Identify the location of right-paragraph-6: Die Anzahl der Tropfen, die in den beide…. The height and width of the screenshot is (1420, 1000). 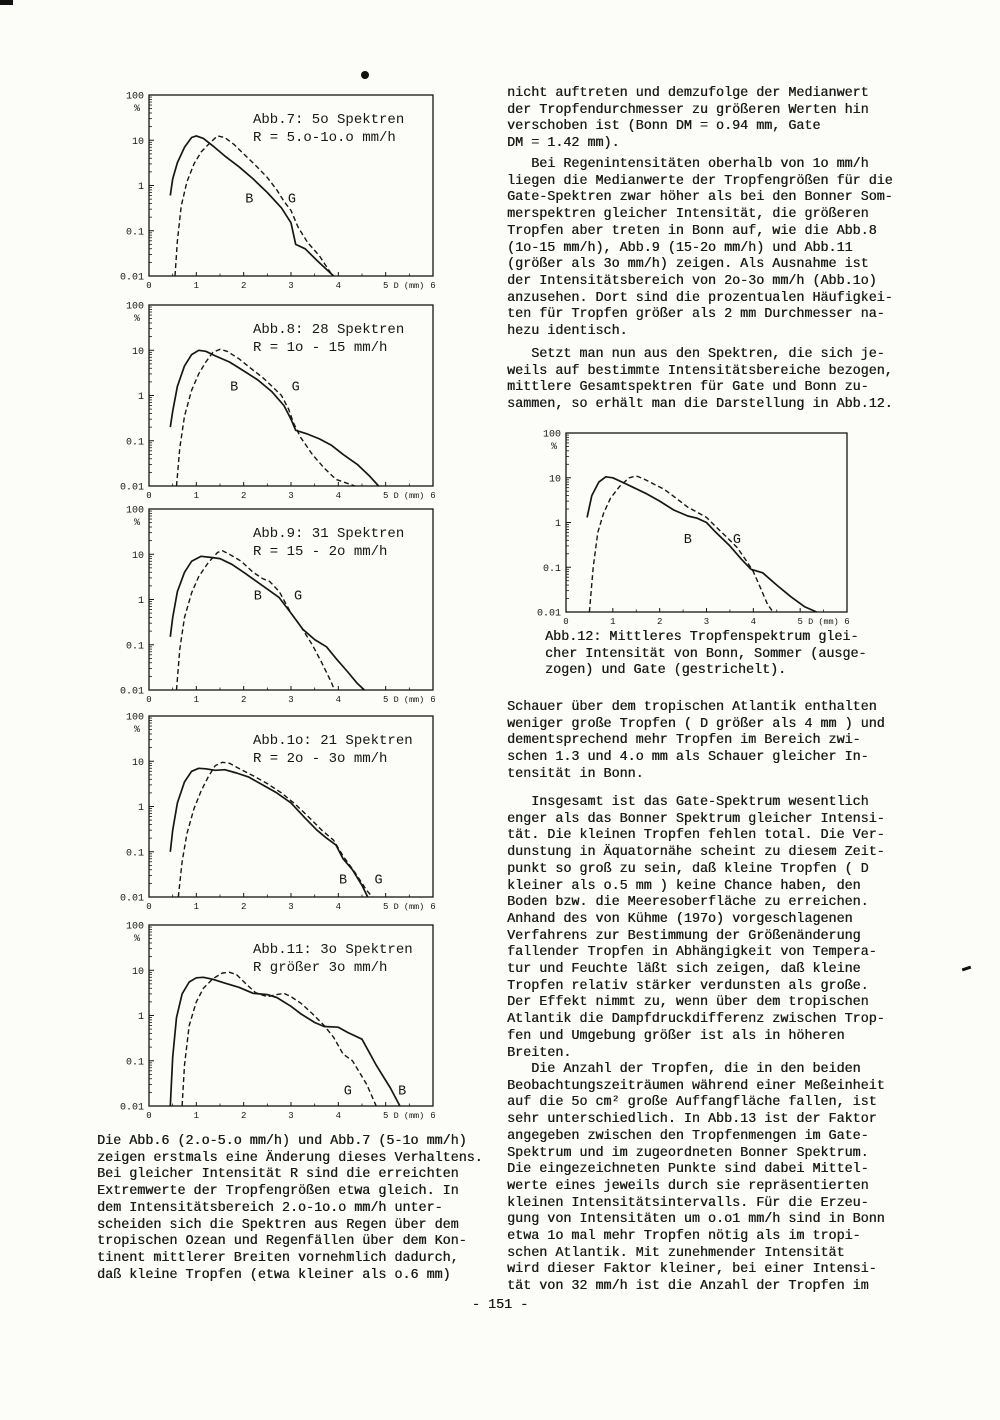
(696, 1178).